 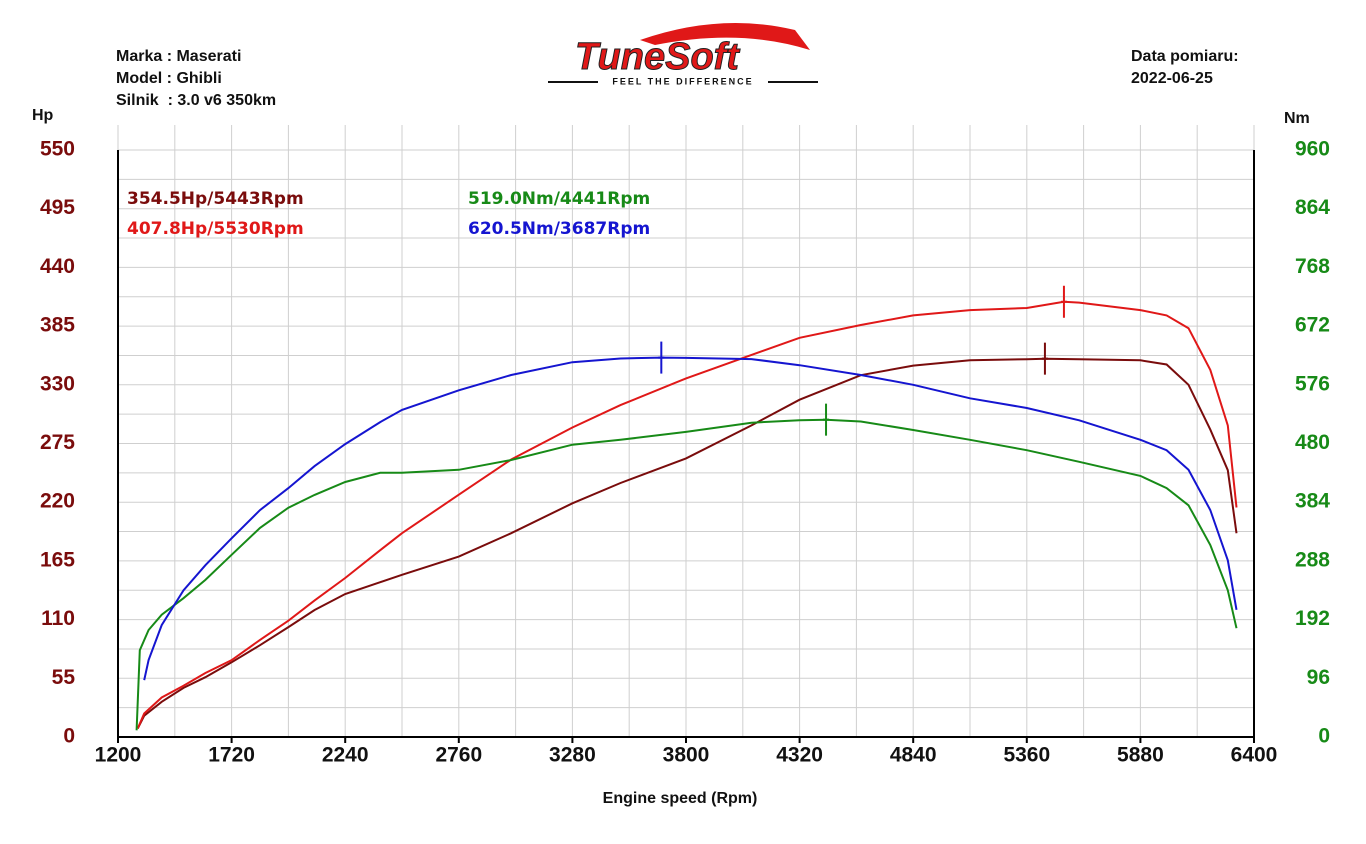 What do you see at coordinates (215, 199) in the screenshot?
I see `annotation: 354.5Hp/5443Rpm` at bounding box center [215, 199].